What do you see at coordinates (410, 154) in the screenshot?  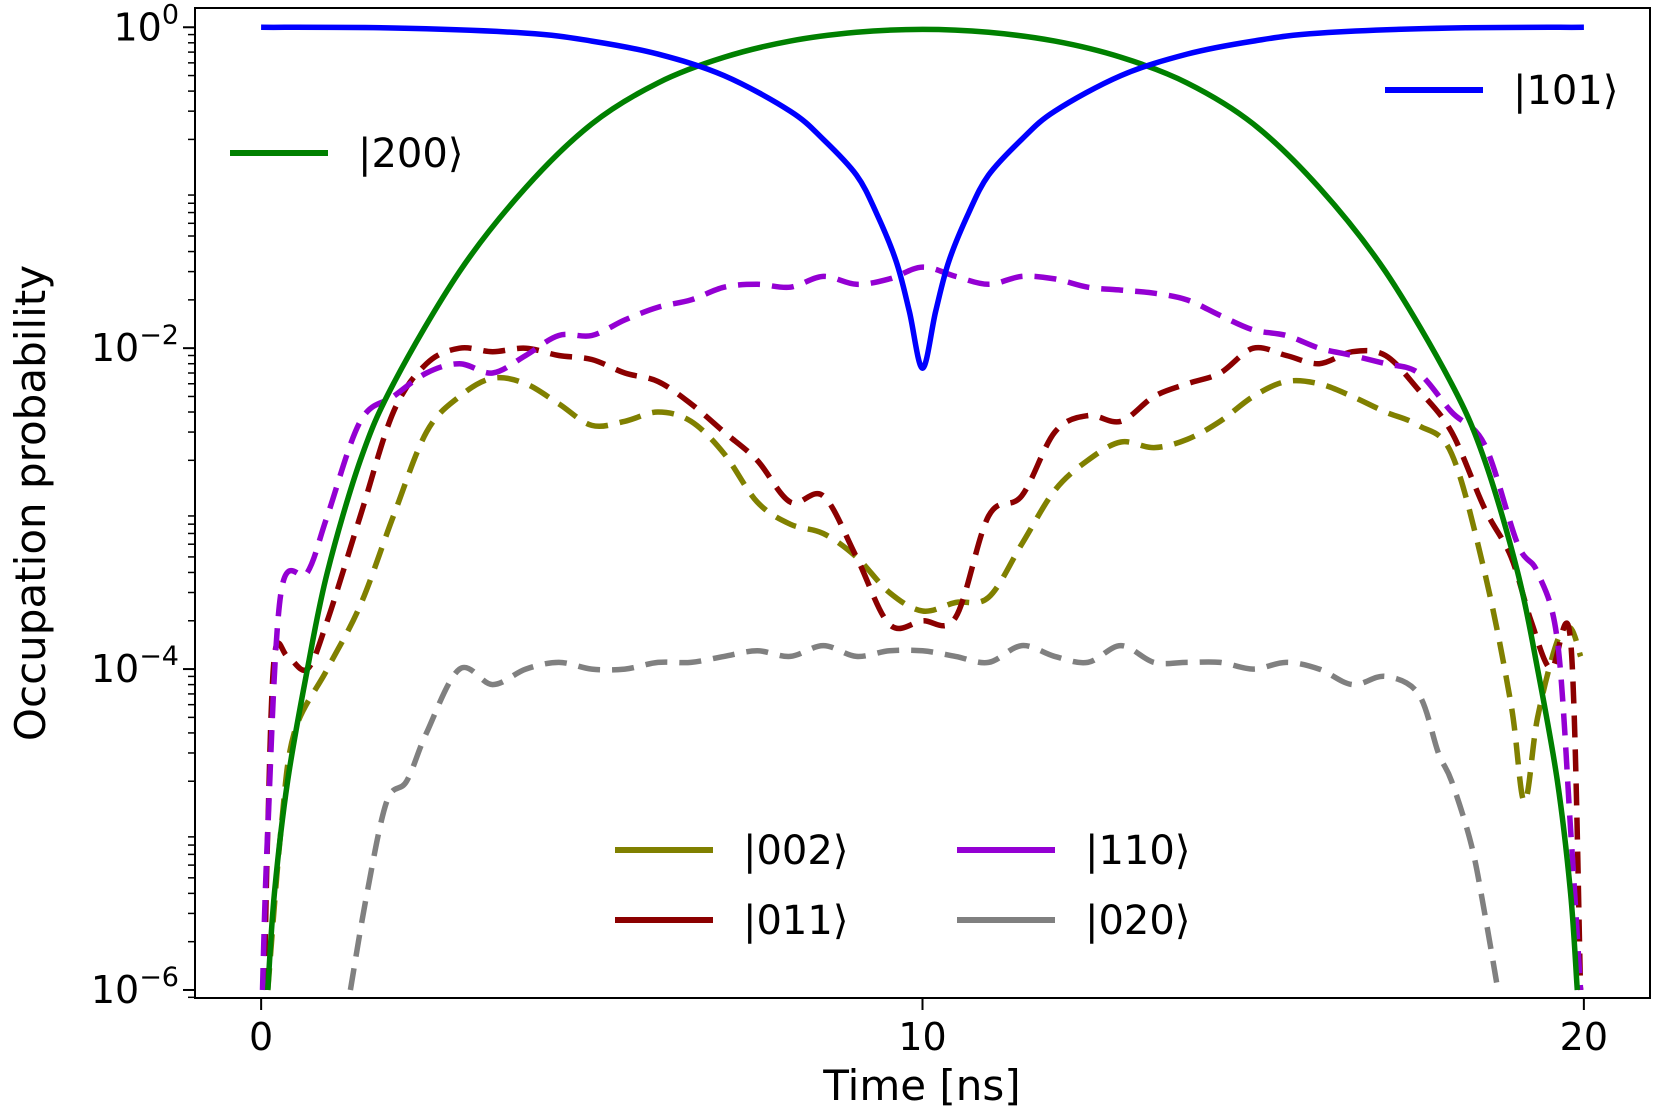 I see `legend-label-200: |200⟩` at bounding box center [410, 154].